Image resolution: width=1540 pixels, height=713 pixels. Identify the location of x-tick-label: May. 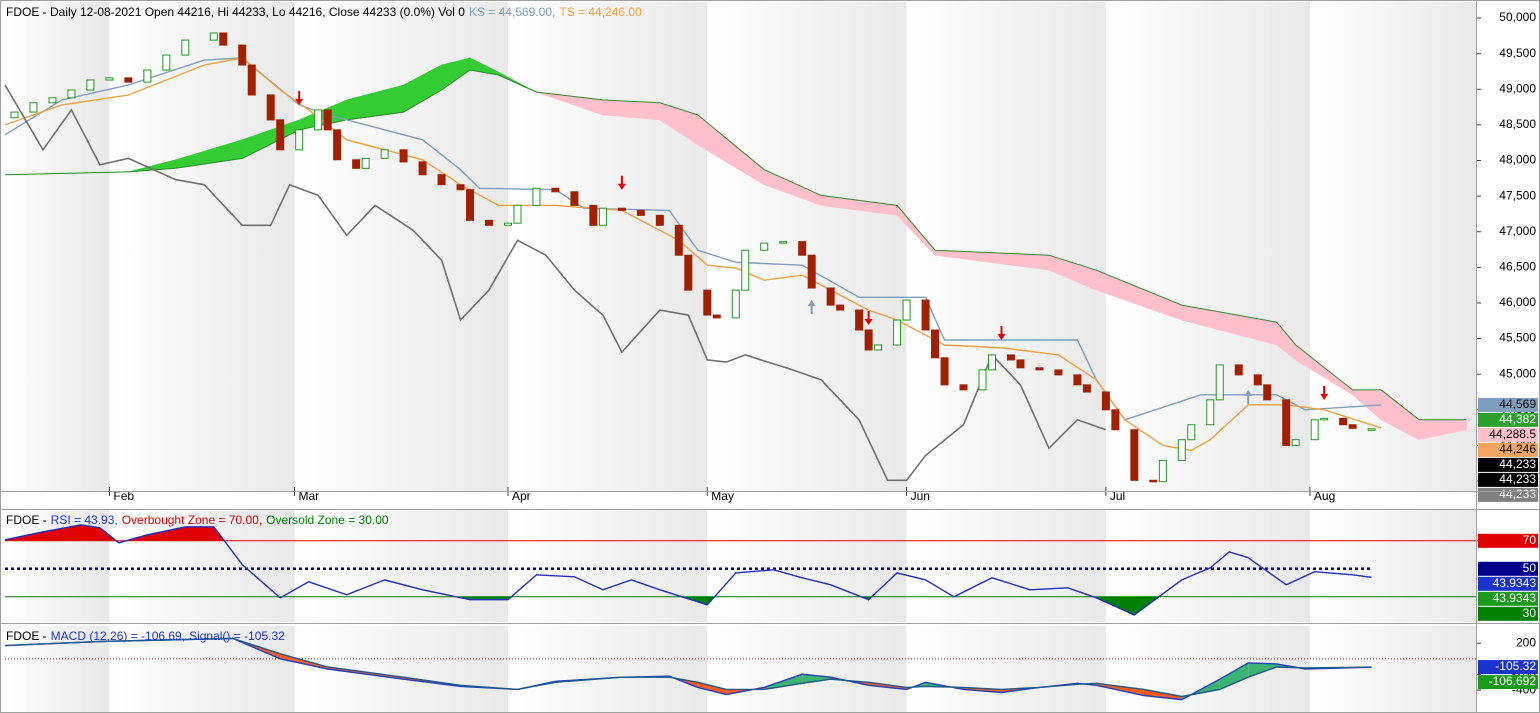
(722, 496).